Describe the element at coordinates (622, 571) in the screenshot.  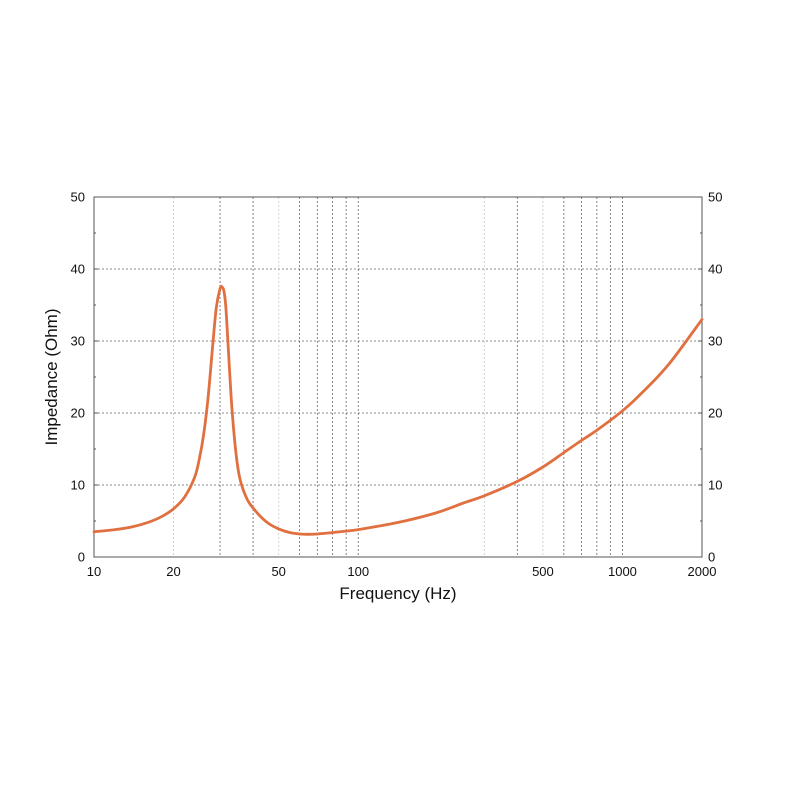
I see `x-tick-label: 1000` at that location.